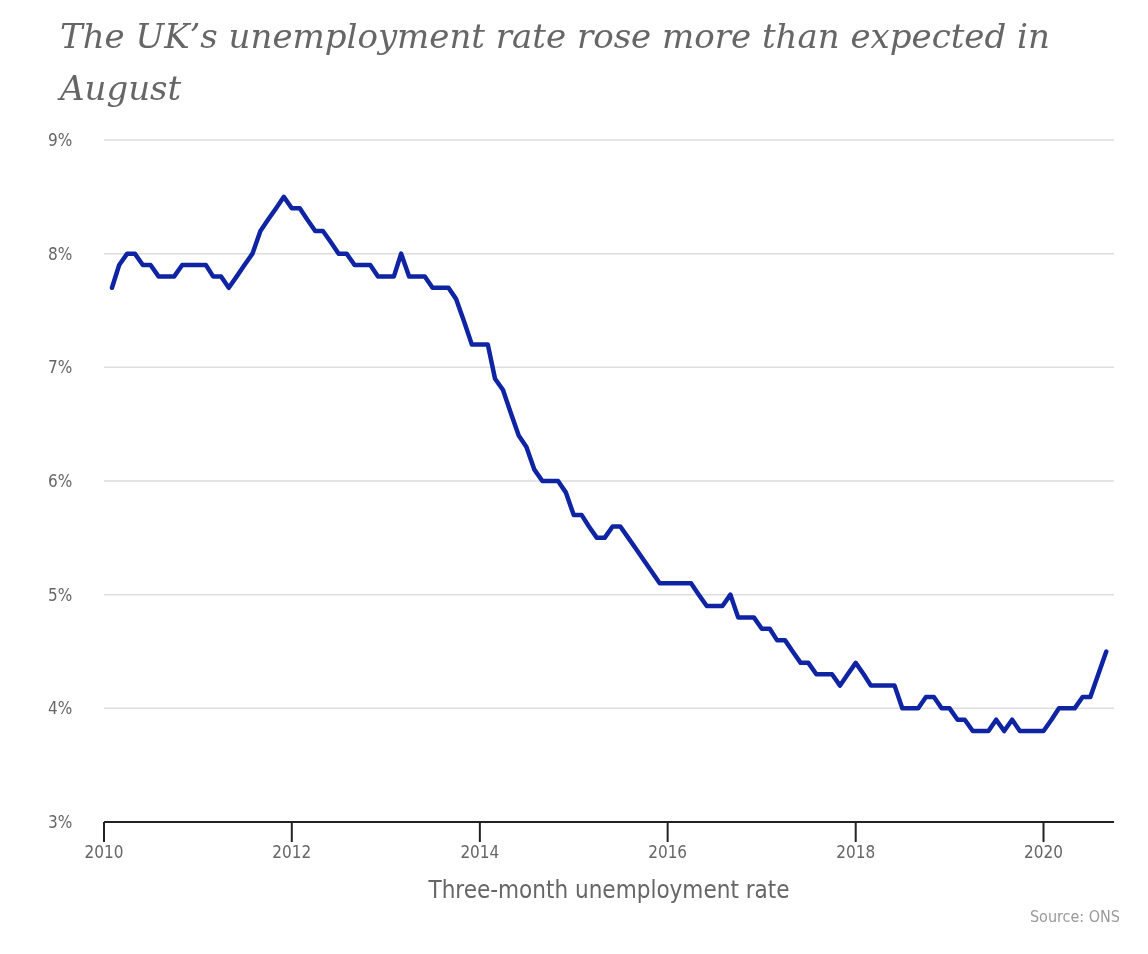 This screenshot has height=954, width=1148. Describe the element at coordinates (608, 890) in the screenshot. I see `x-axis-title: Three-month unemployment rate` at that location.